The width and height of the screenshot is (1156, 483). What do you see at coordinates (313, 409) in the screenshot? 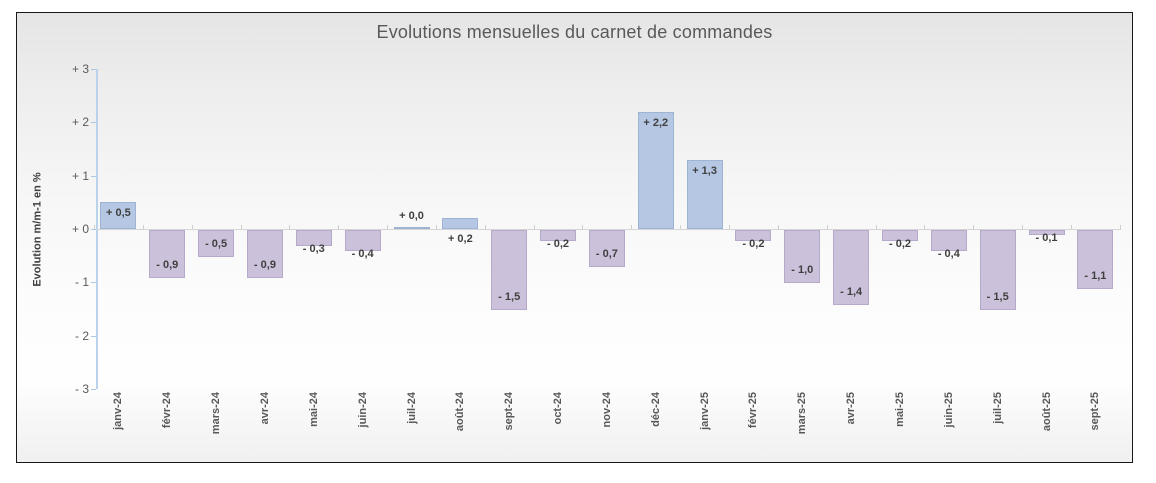
I see `x-axis-label: mai-24` at bounding box center [313, 409].